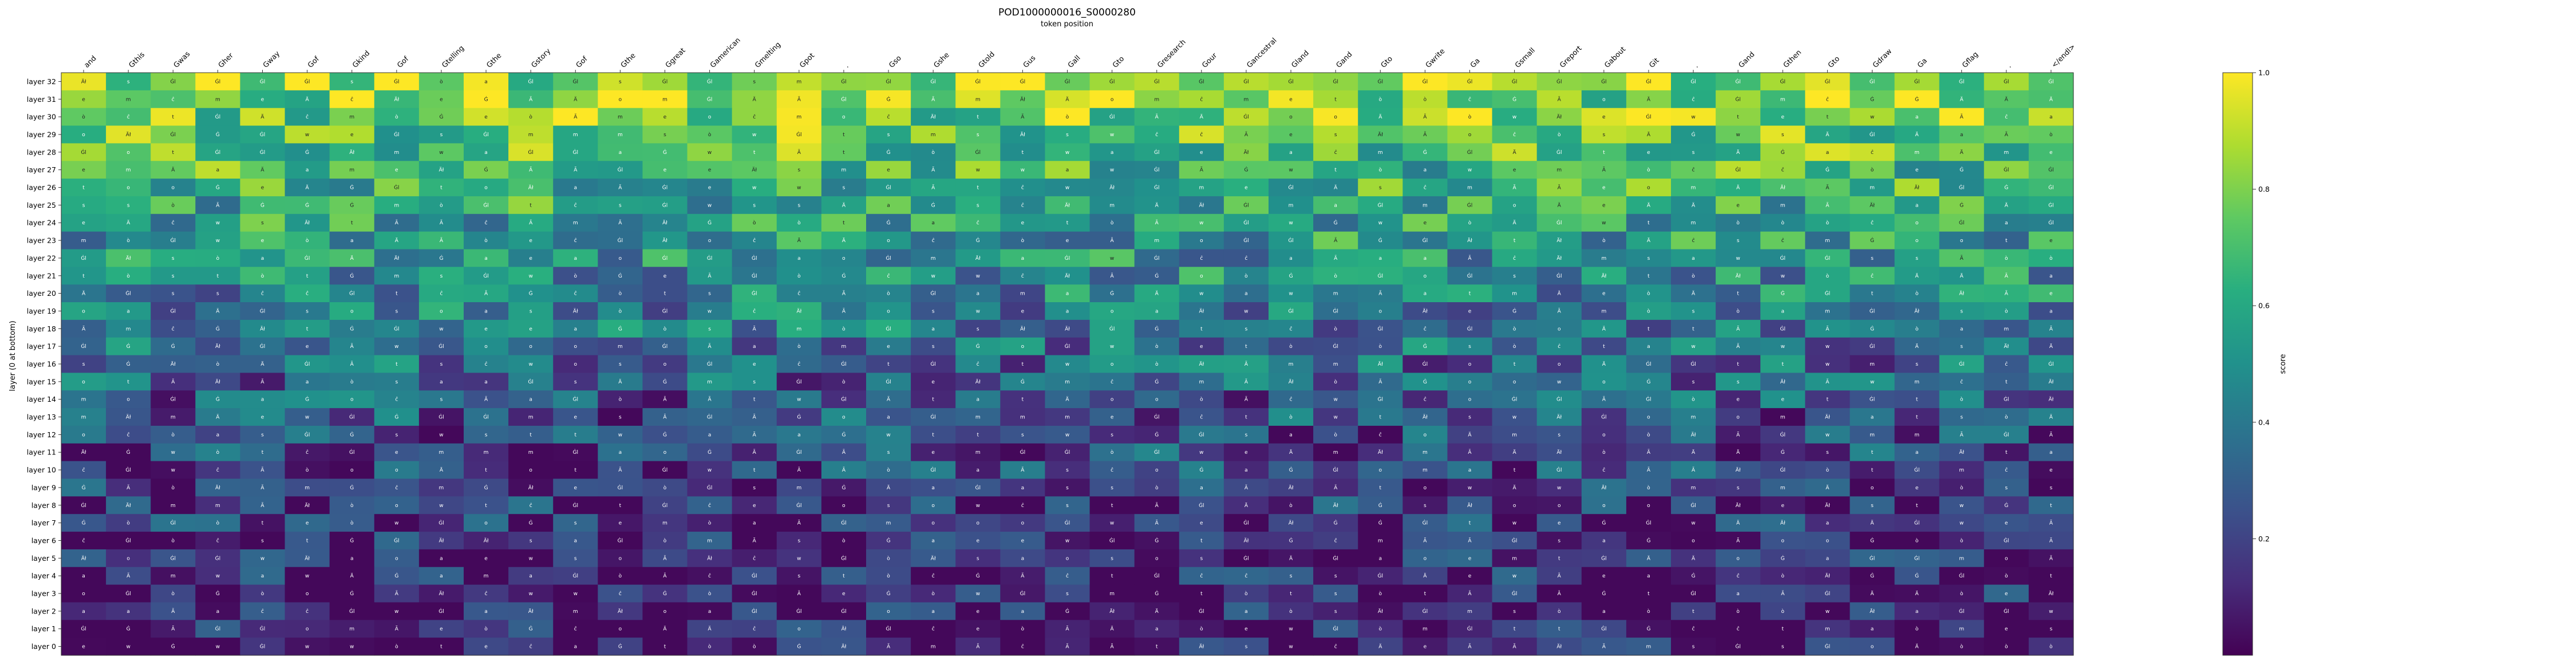 This screenshot has width=2576, height=661. Describe the element at coordinates (1118, 61) in the screenshot. I see `x-tick-label: Gto` at that location.